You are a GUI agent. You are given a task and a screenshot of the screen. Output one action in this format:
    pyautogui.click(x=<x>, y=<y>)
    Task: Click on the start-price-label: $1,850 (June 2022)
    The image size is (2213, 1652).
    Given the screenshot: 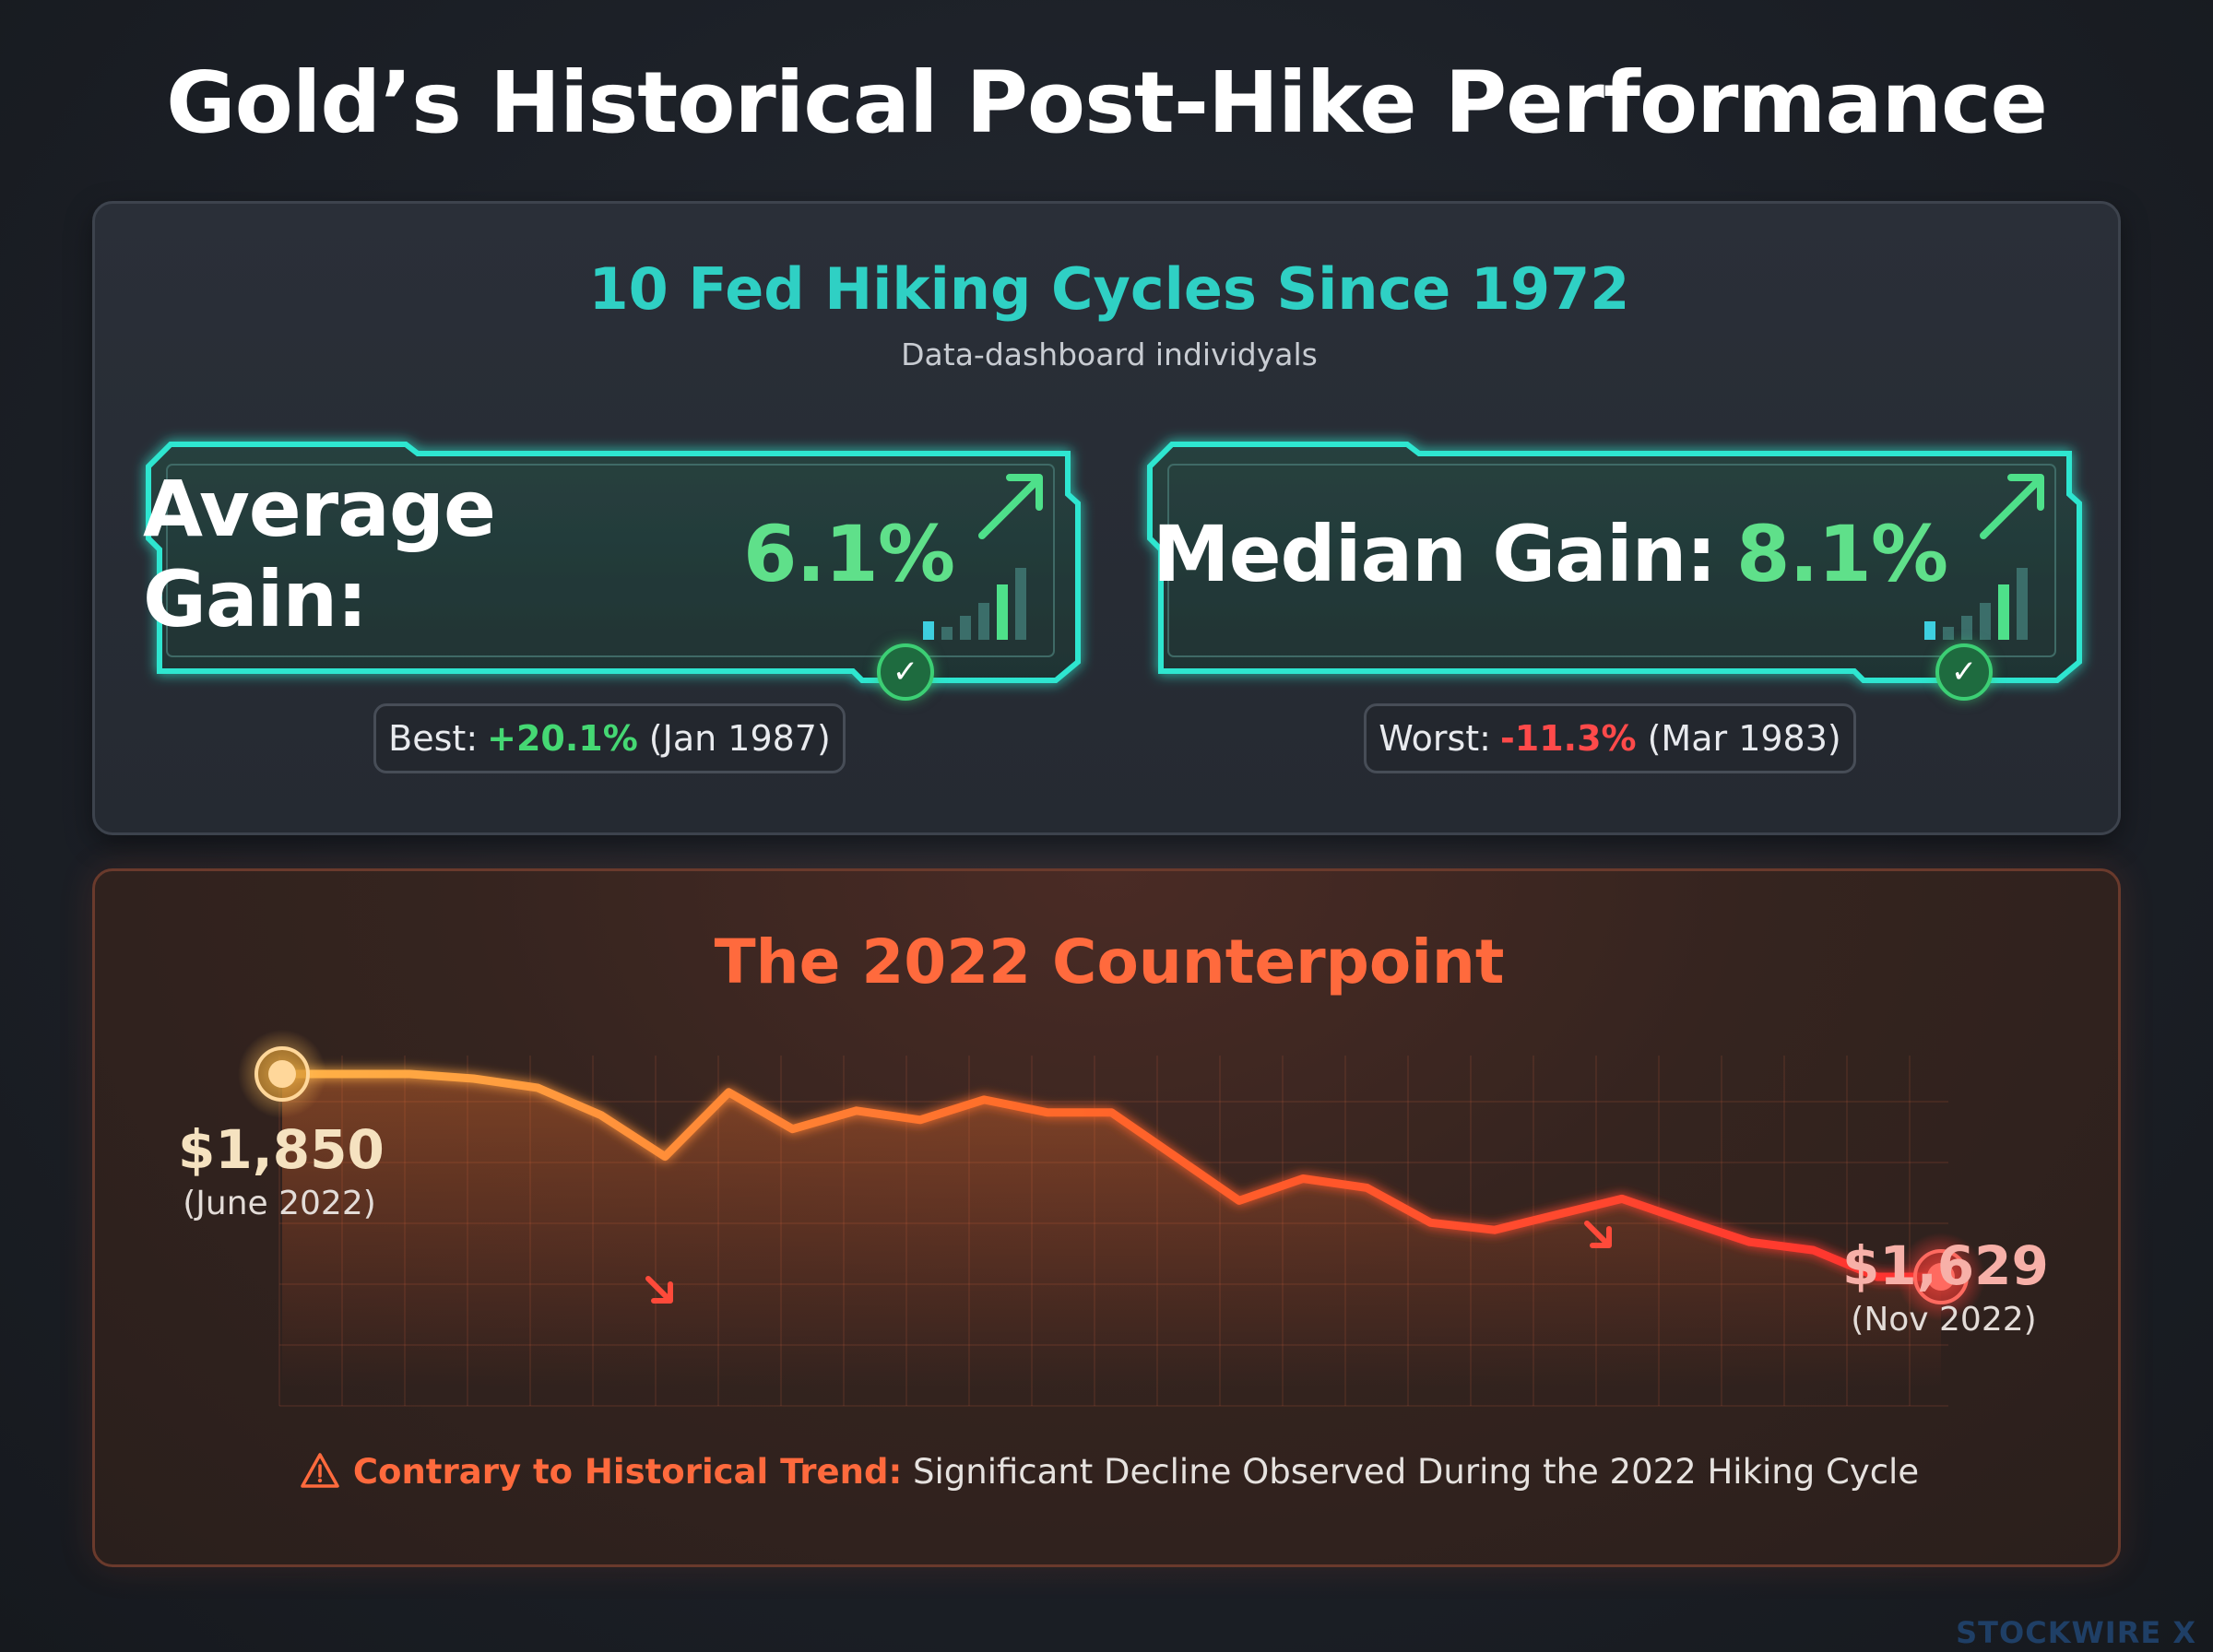 What is the action you would take?
    pyautogui.click(x=281, y=1170)
    